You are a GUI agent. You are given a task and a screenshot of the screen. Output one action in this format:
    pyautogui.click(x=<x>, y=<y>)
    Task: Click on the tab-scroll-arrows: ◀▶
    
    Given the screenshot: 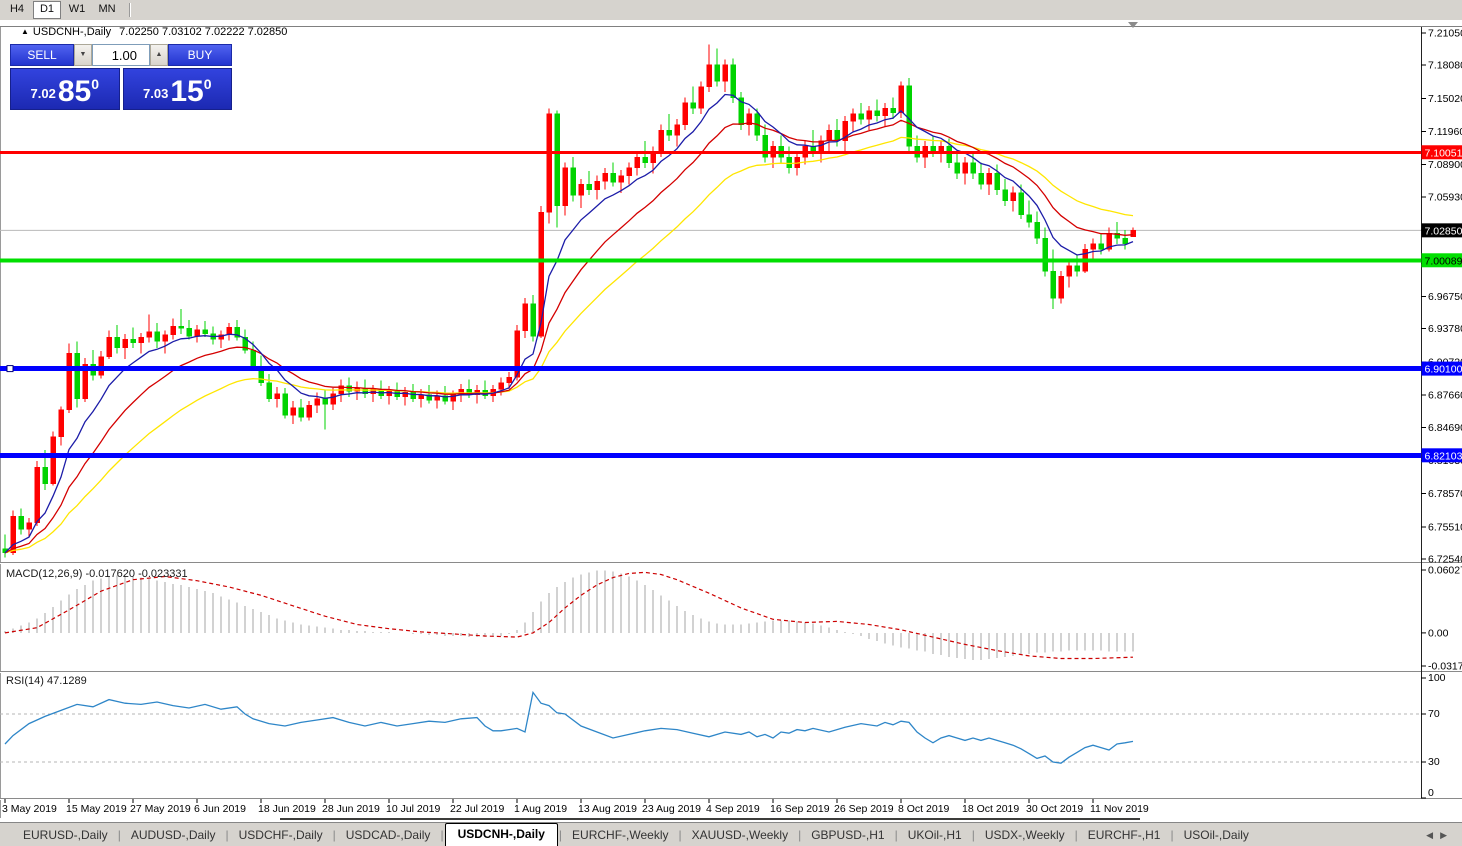 What is the action you would take?
    pyautogui.click(x=1440, y=835)
    